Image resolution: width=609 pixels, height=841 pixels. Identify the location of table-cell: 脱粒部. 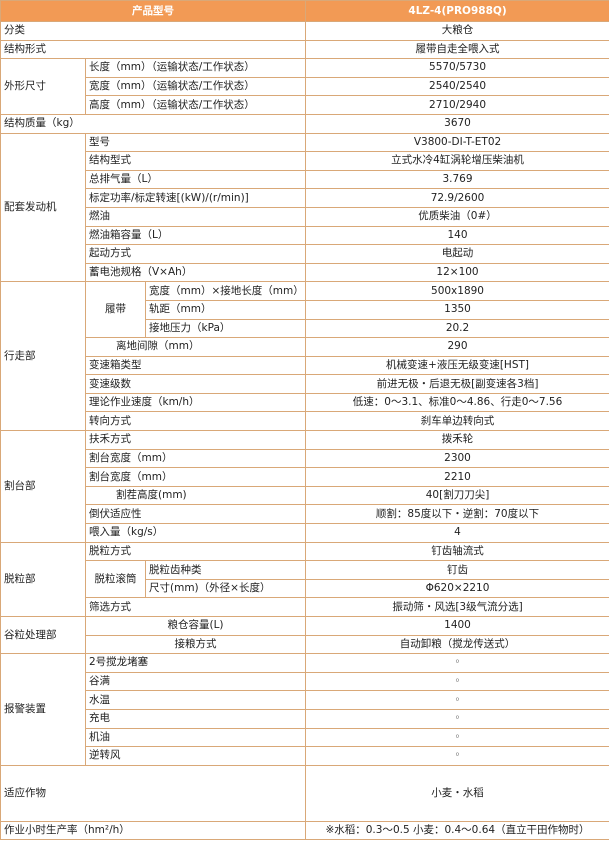
(43, 579).